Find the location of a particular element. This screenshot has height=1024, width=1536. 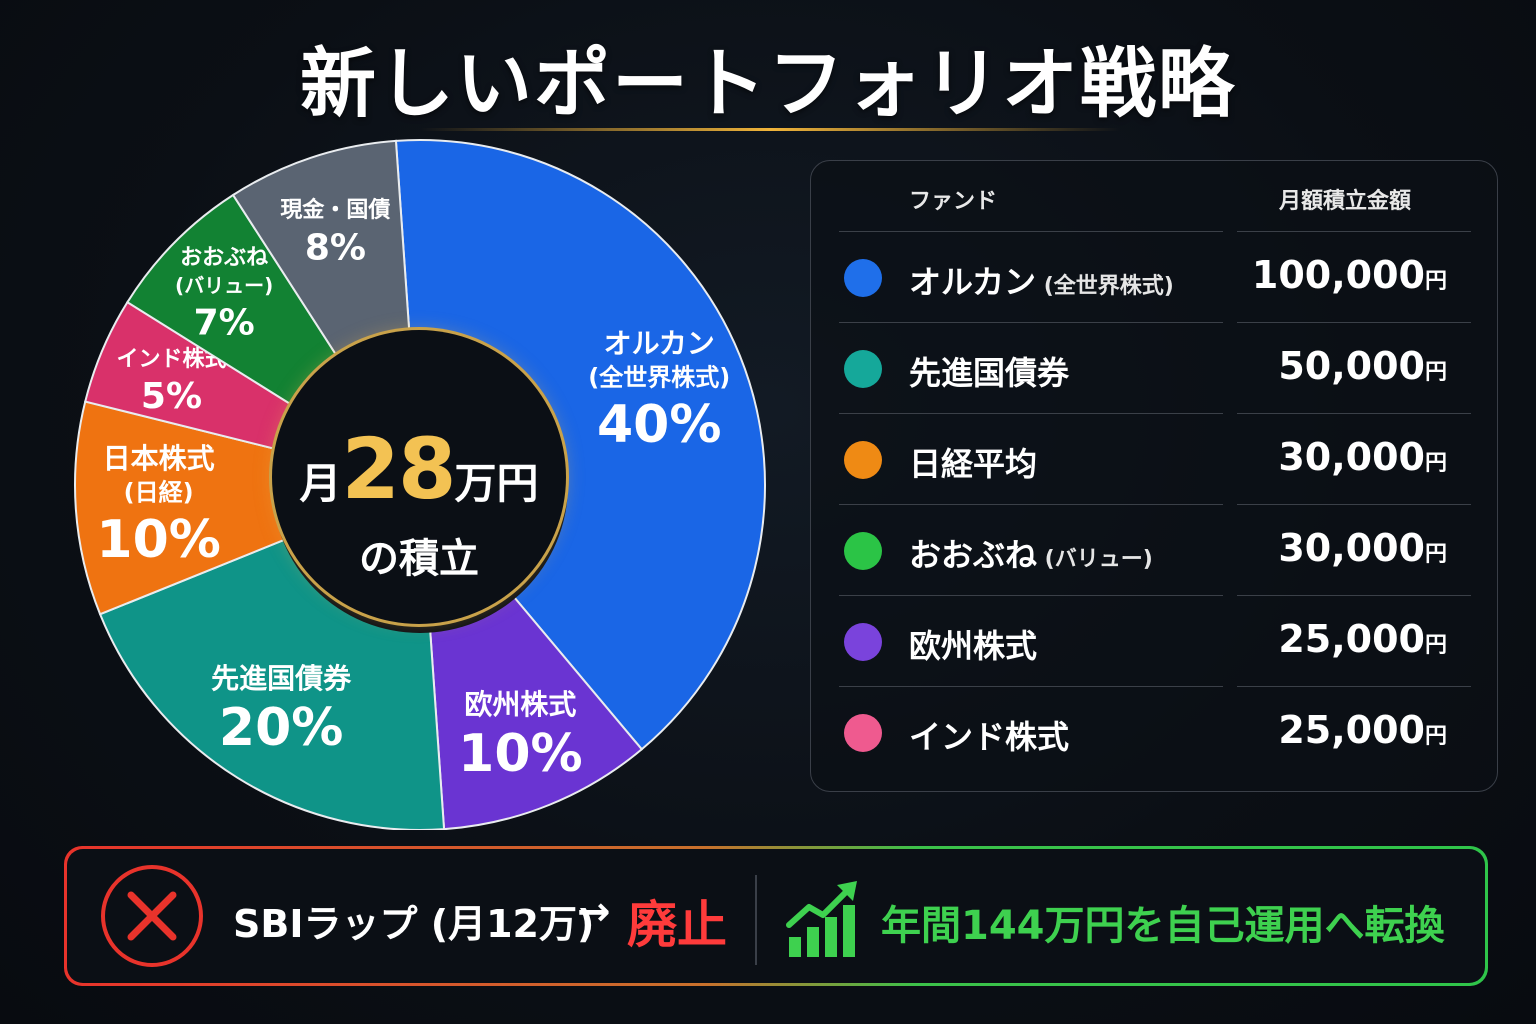

slice-value: 8% is located at coordinates (335, 247).